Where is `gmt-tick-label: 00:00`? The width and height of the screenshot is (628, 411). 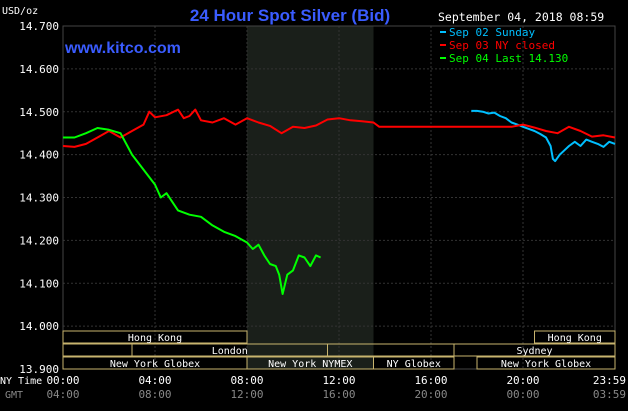 gmt-tick-label: 00:00 is located at coordinates (522, 394).